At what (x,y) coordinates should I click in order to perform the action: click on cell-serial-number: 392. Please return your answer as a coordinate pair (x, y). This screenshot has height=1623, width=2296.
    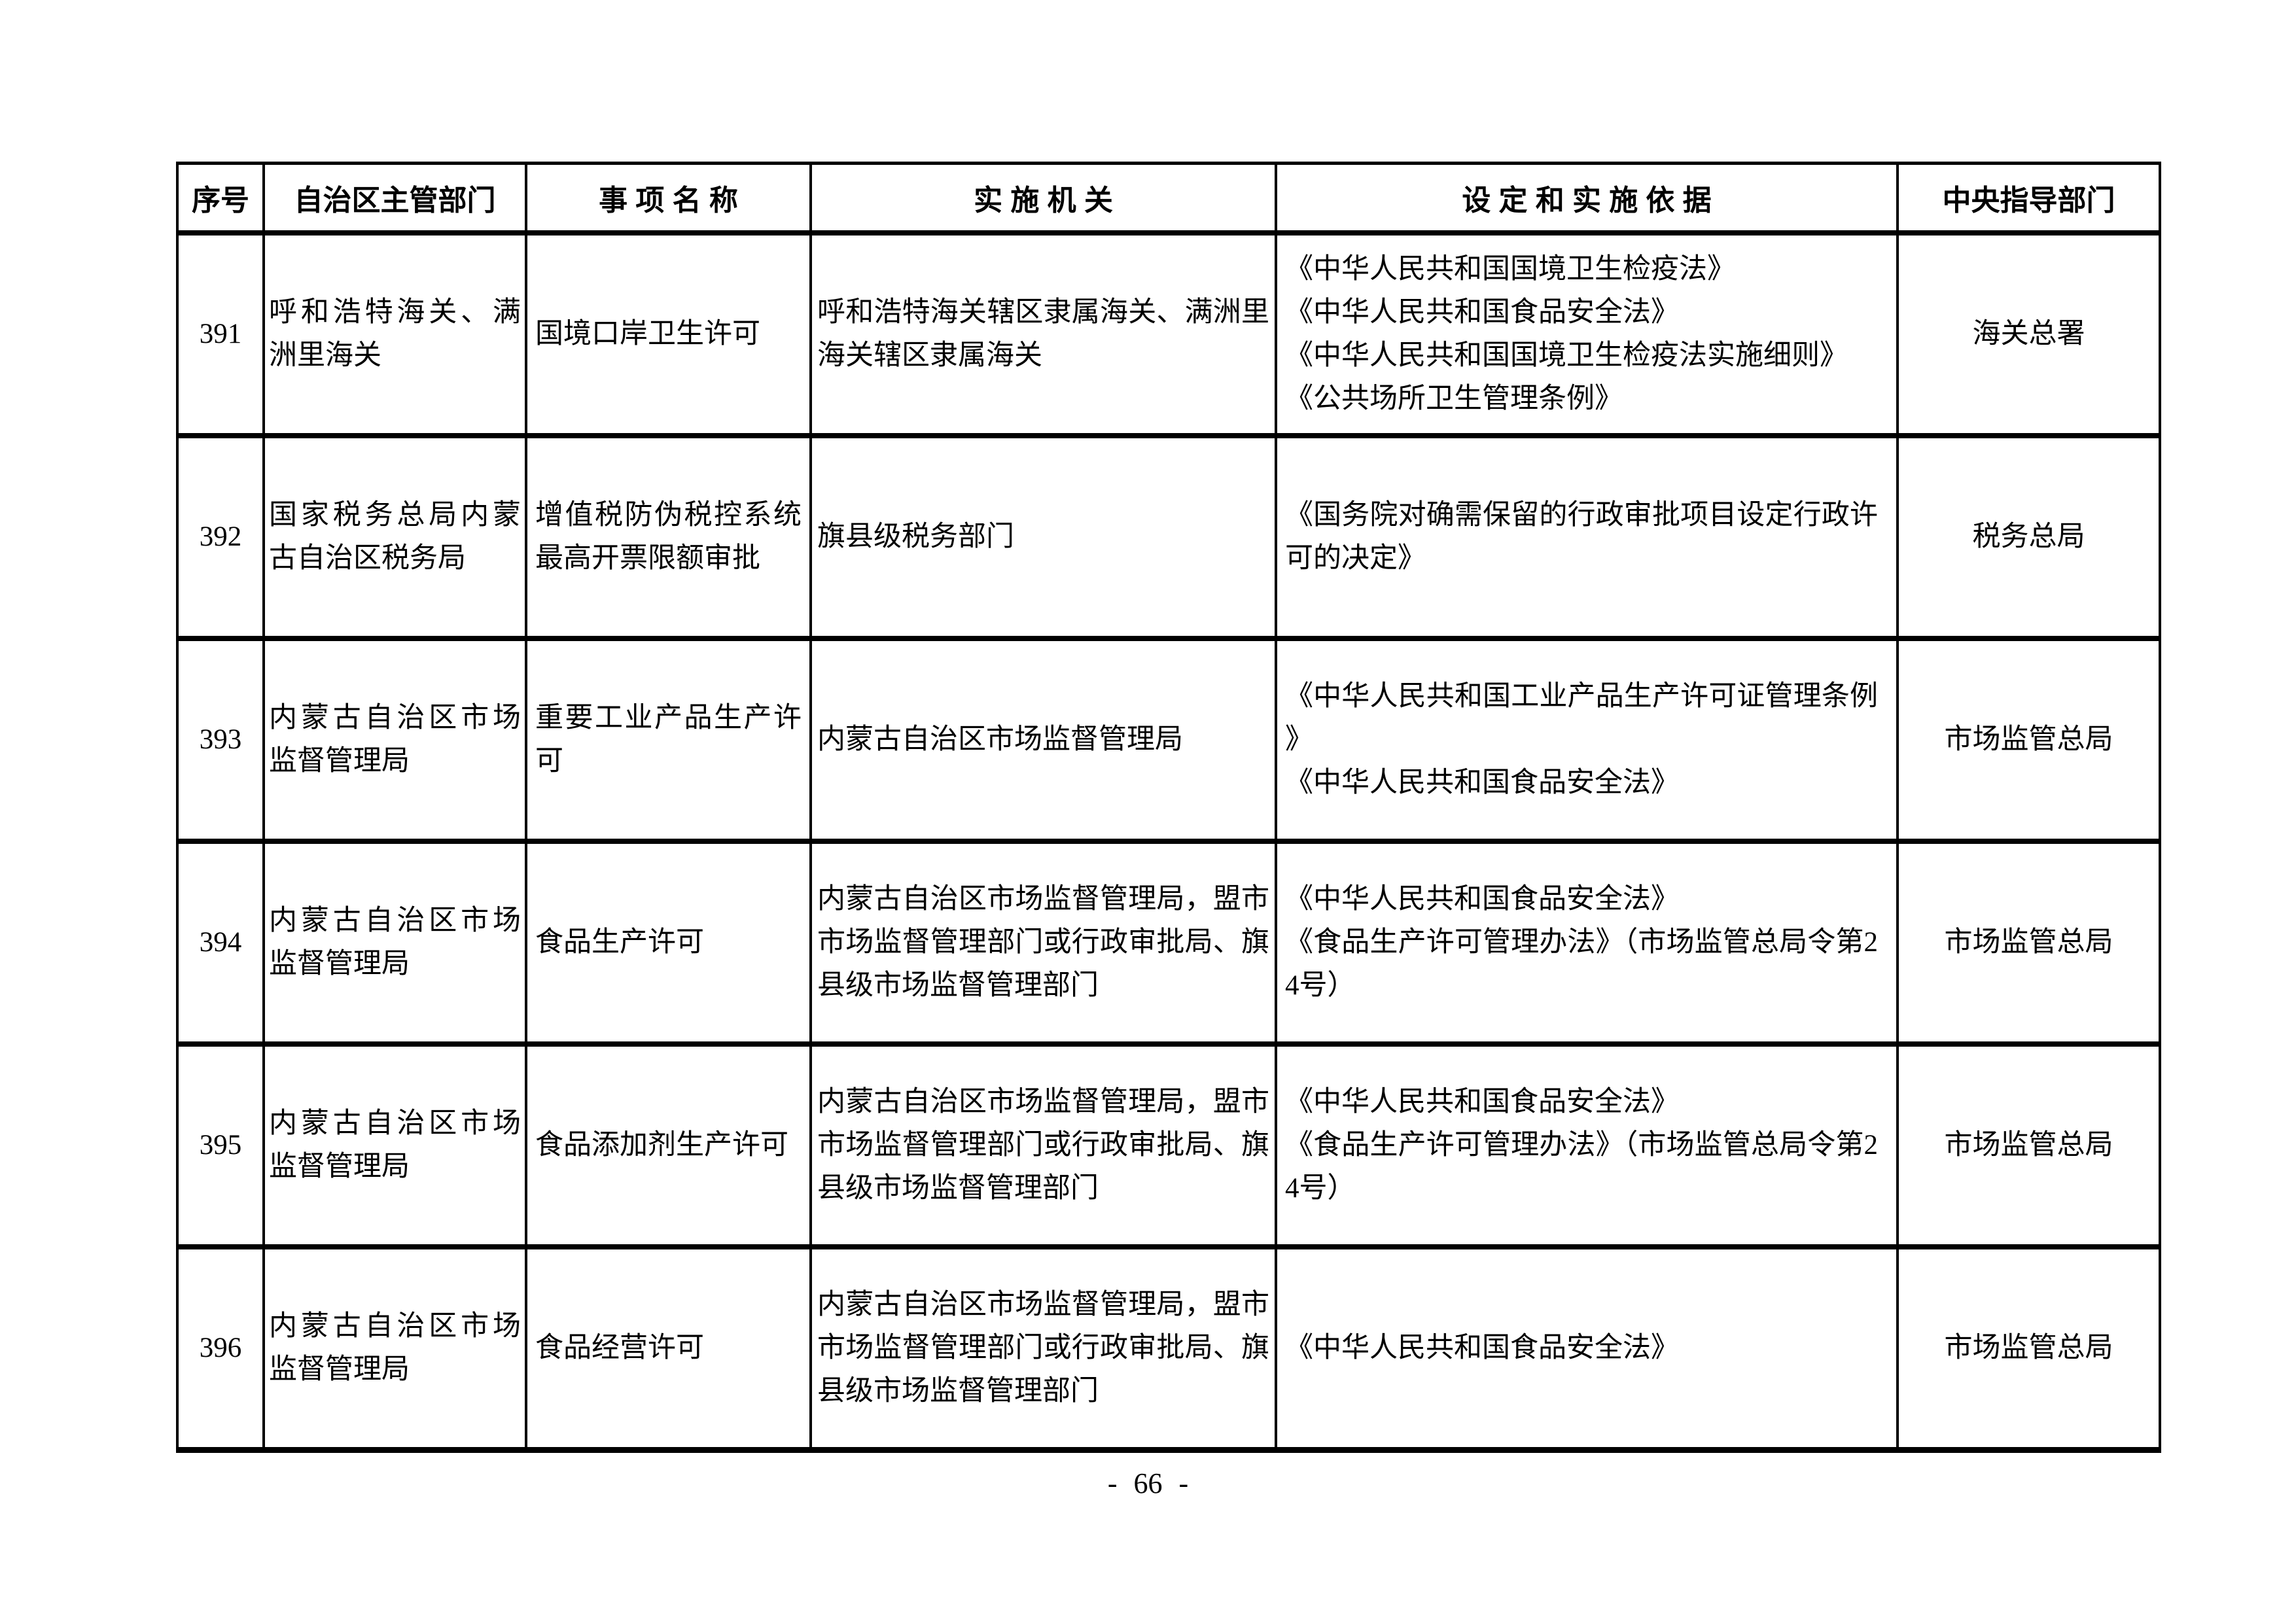
    Looking at the image, I should click on (220, 537).